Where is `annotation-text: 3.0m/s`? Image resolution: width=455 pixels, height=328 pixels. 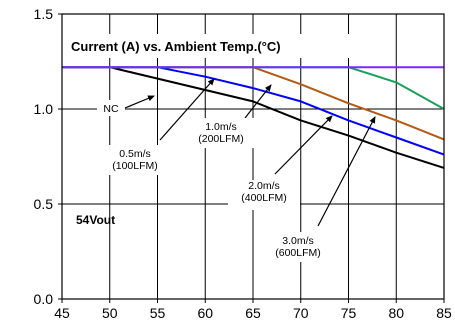
annotation-text: 3.0m/s is located at coordinates (298, 241).